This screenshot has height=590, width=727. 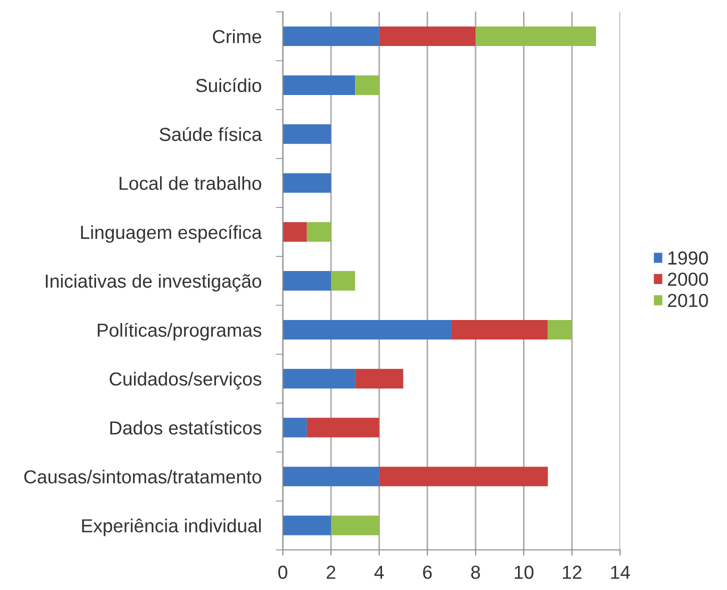 What do you see at coordinates (154, 283) in the screenshot?
I see `y-tick-label: Iniciativas de investigação` at bounding box center [154, 283].